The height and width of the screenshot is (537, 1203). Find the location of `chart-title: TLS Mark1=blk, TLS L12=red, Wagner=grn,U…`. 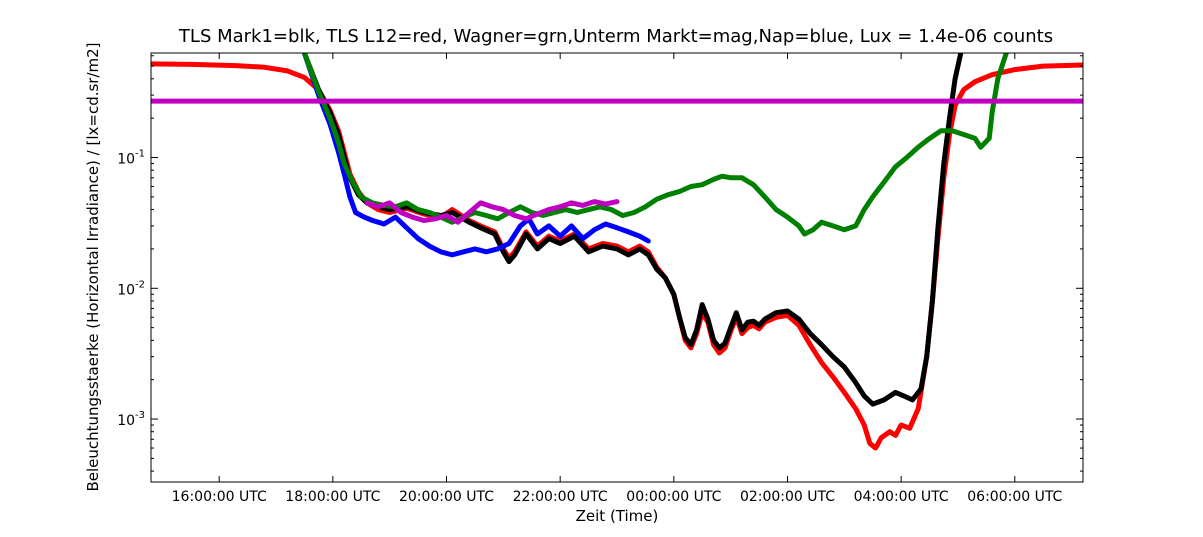

chart-title: TLS Mark1=blk, TLS L12=red, Wagner=grn,U… is located at coordinates (615, 36).